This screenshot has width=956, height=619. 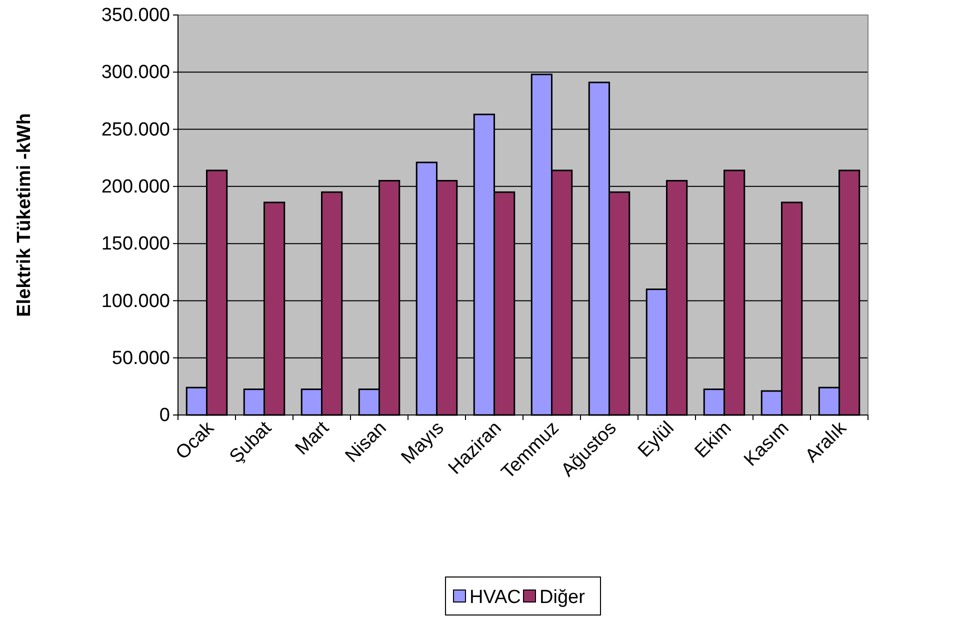 What do you see at coordinates (135, 187) in the screenshot?
I see `y-tick-label: 200.000` at bounding box center [135, 187].